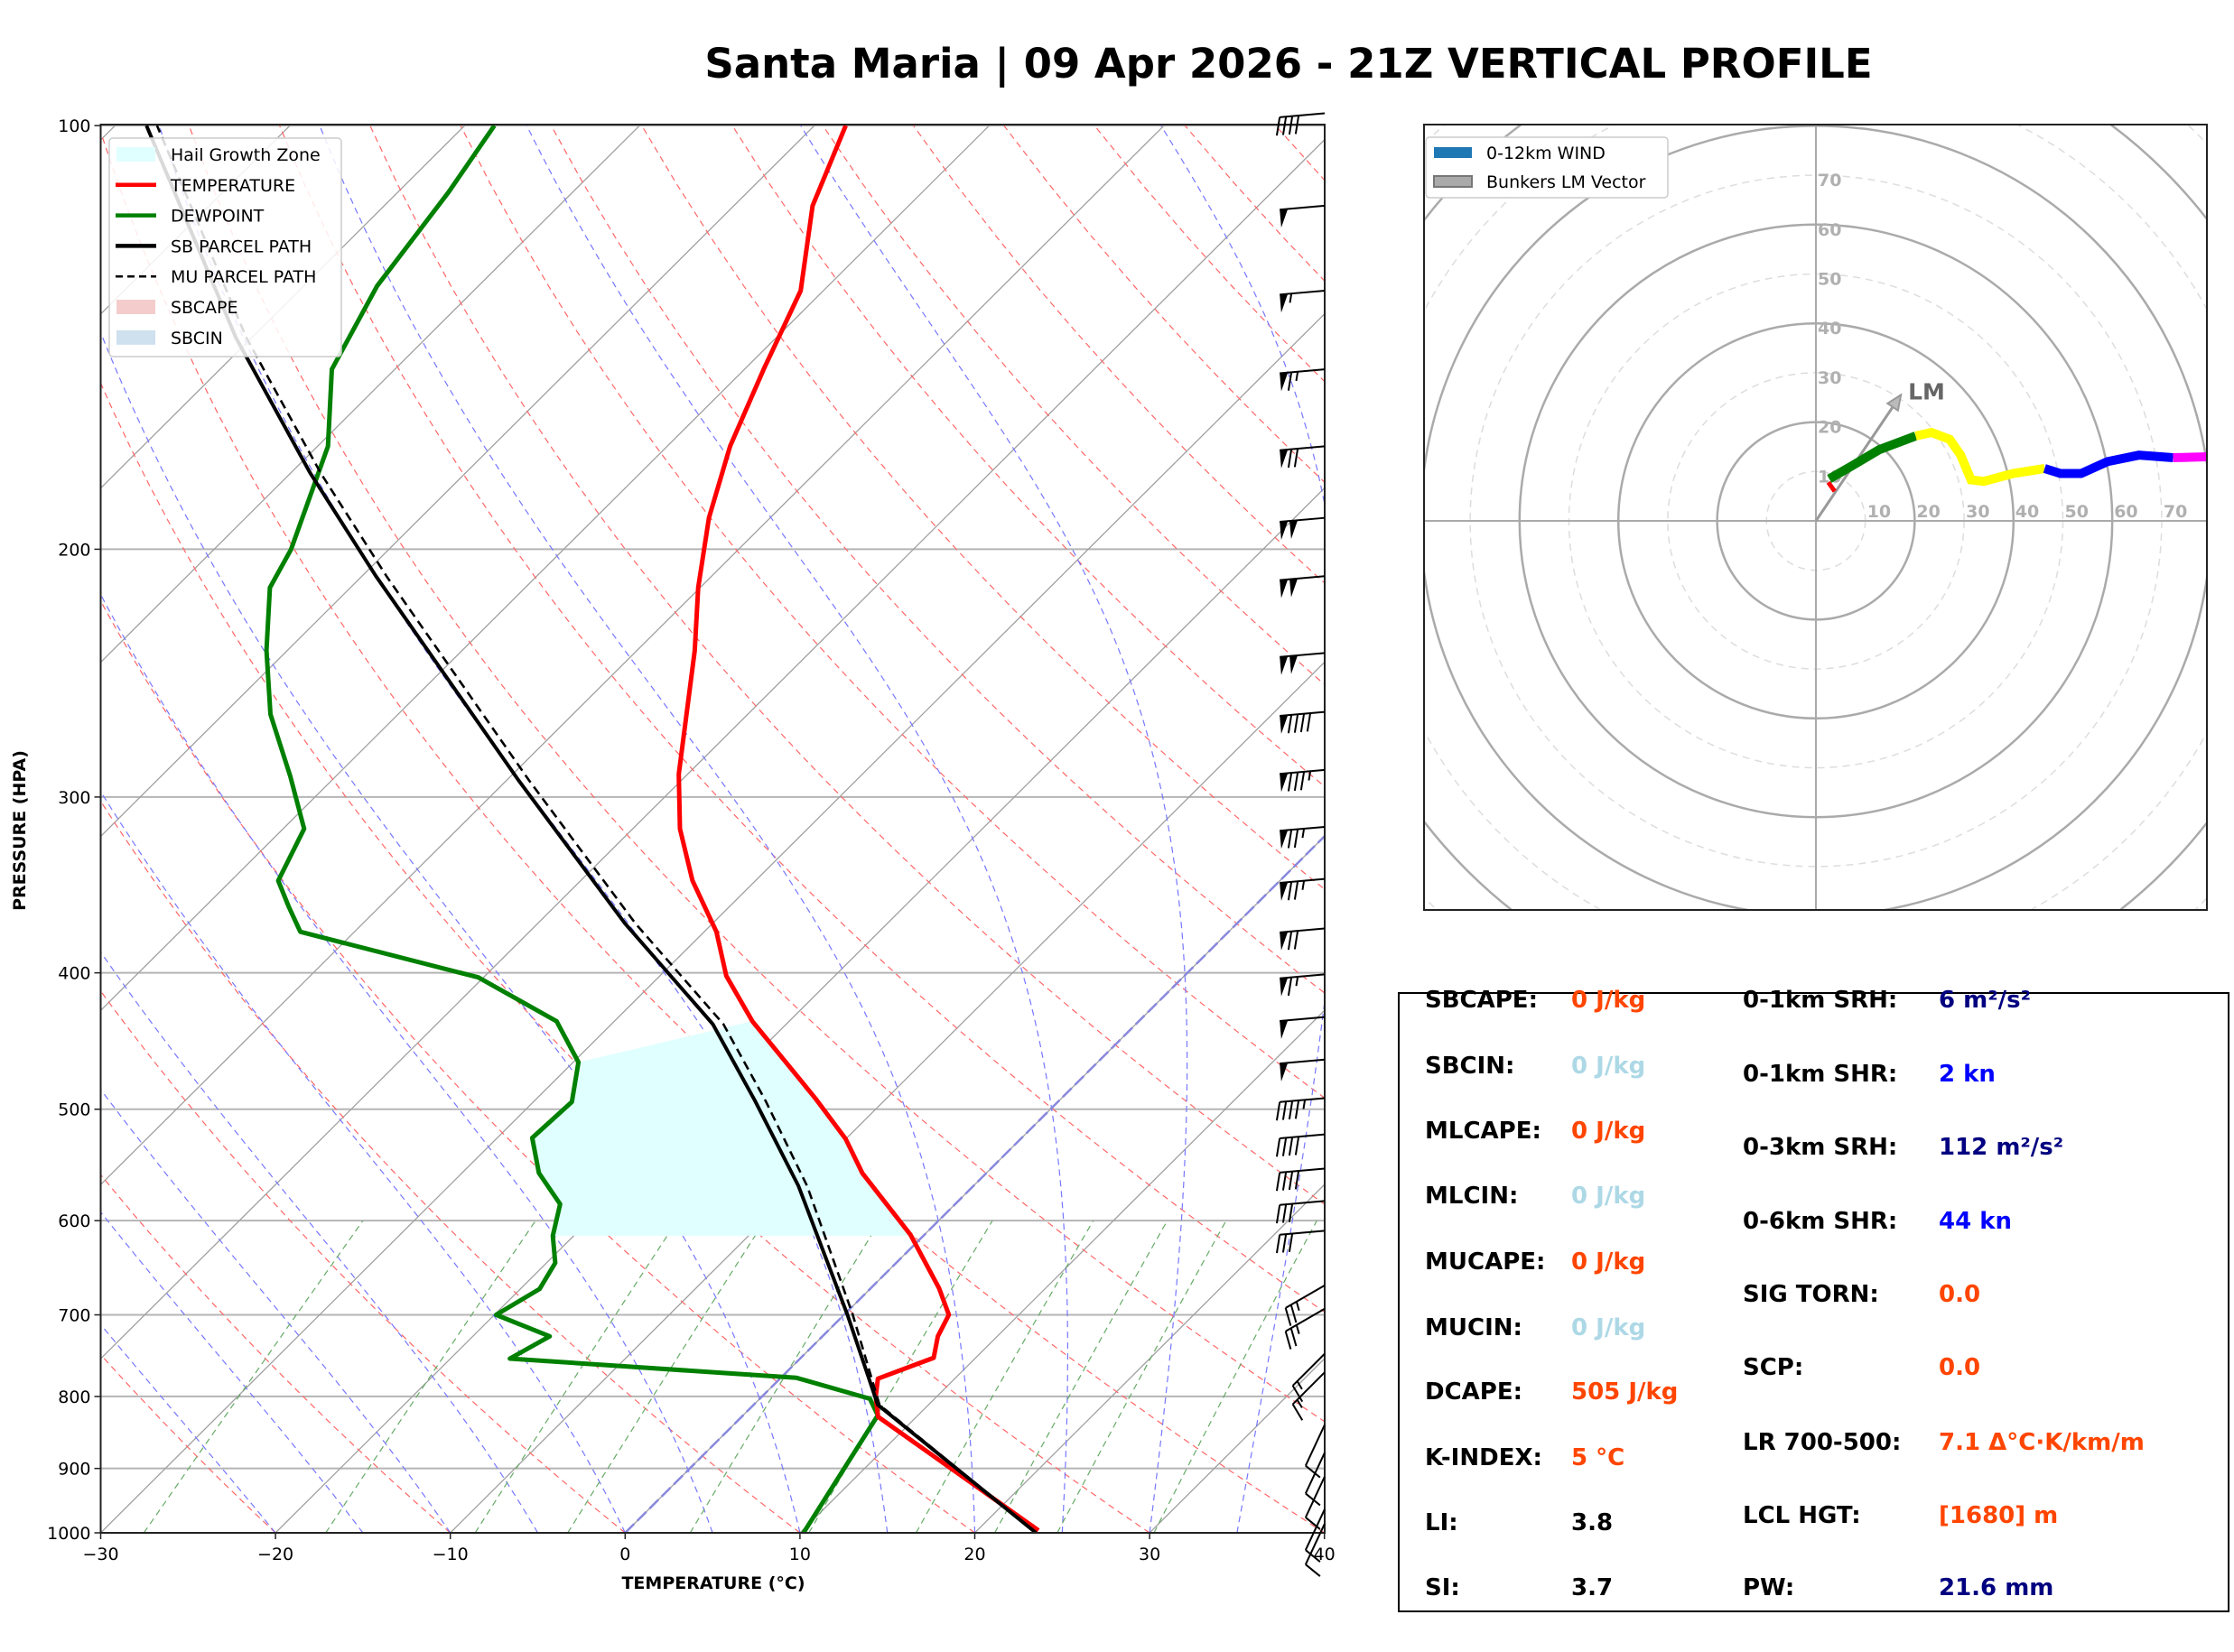 The image size is (2234, 1652). I want to click on legend-label: Bunkers LM Vector, so click(1566, 182).